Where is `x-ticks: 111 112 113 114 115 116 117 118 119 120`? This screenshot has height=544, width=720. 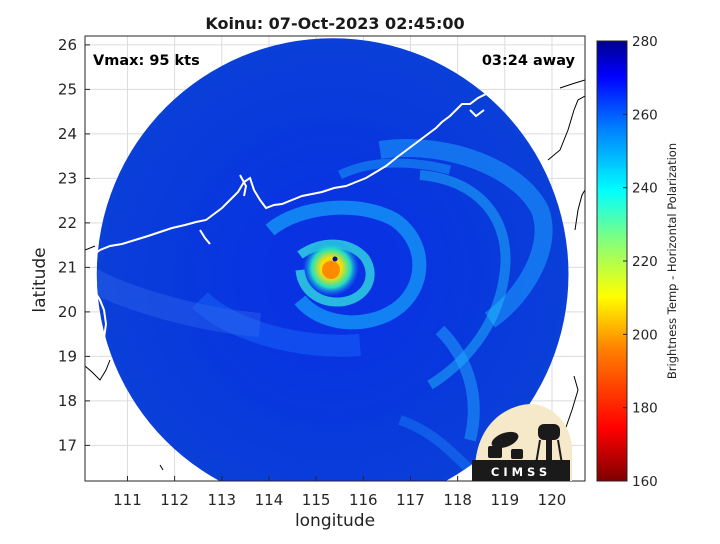 x-ticks: 111 112 113 114 115 116 117 118 119 120 is located at coordinates (339, 492).